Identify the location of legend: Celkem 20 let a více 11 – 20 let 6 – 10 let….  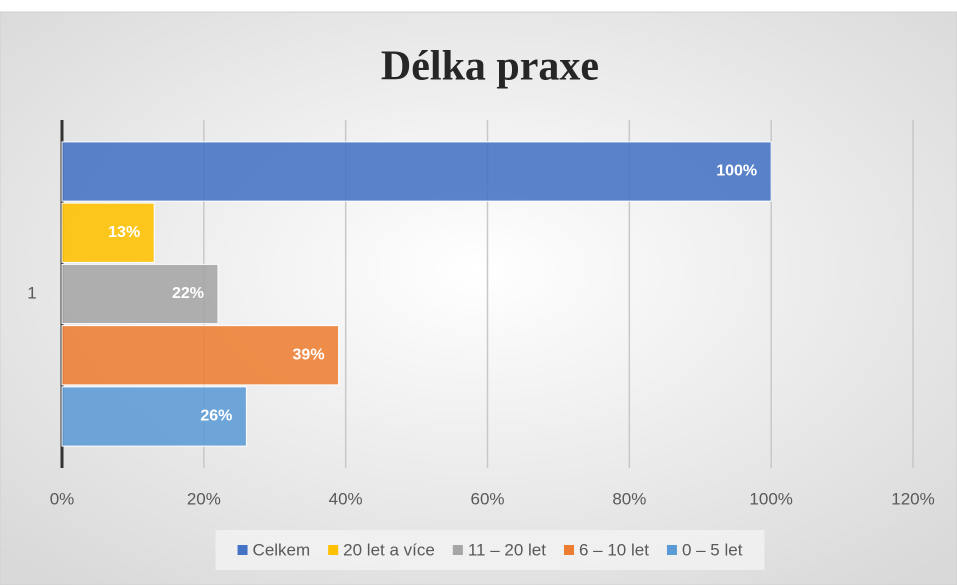
(490, 550).